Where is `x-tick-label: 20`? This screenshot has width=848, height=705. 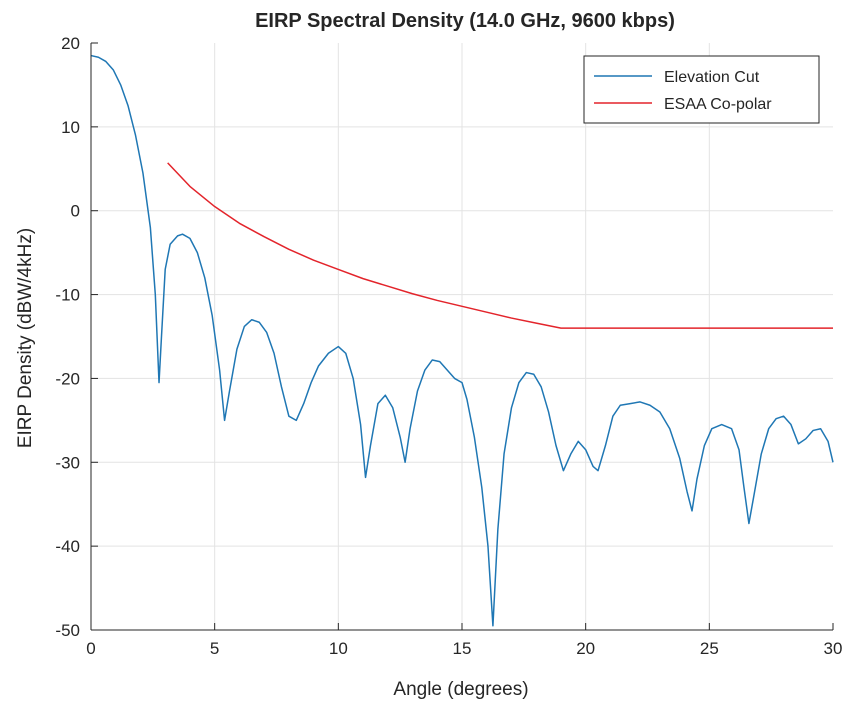 x-tick-label: 20 is located at coordinates (585, 648).